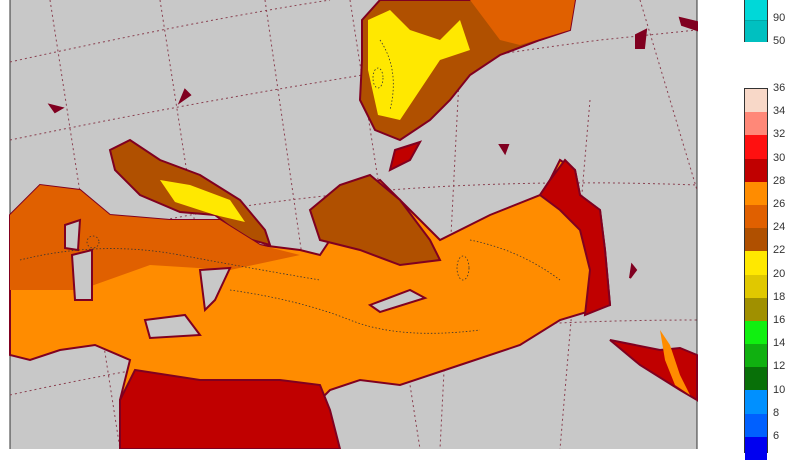 Image resolution: width=800 pixels, height=460 pixels. I want to click on colorbar-label: 6, so click(776, 436).